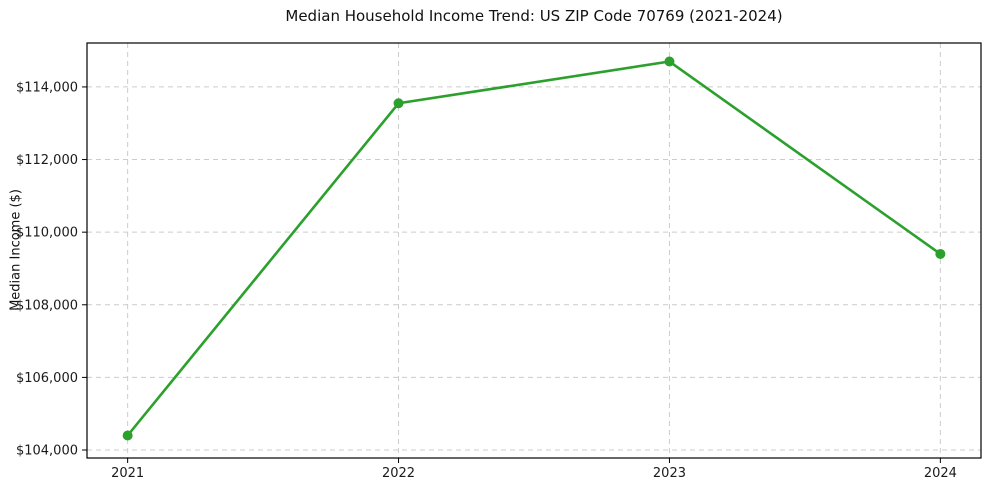 Image resolution: width=989 pixels, height=490 pixels. I want to click on y-tick-label: $108,000, so click(47, 305).